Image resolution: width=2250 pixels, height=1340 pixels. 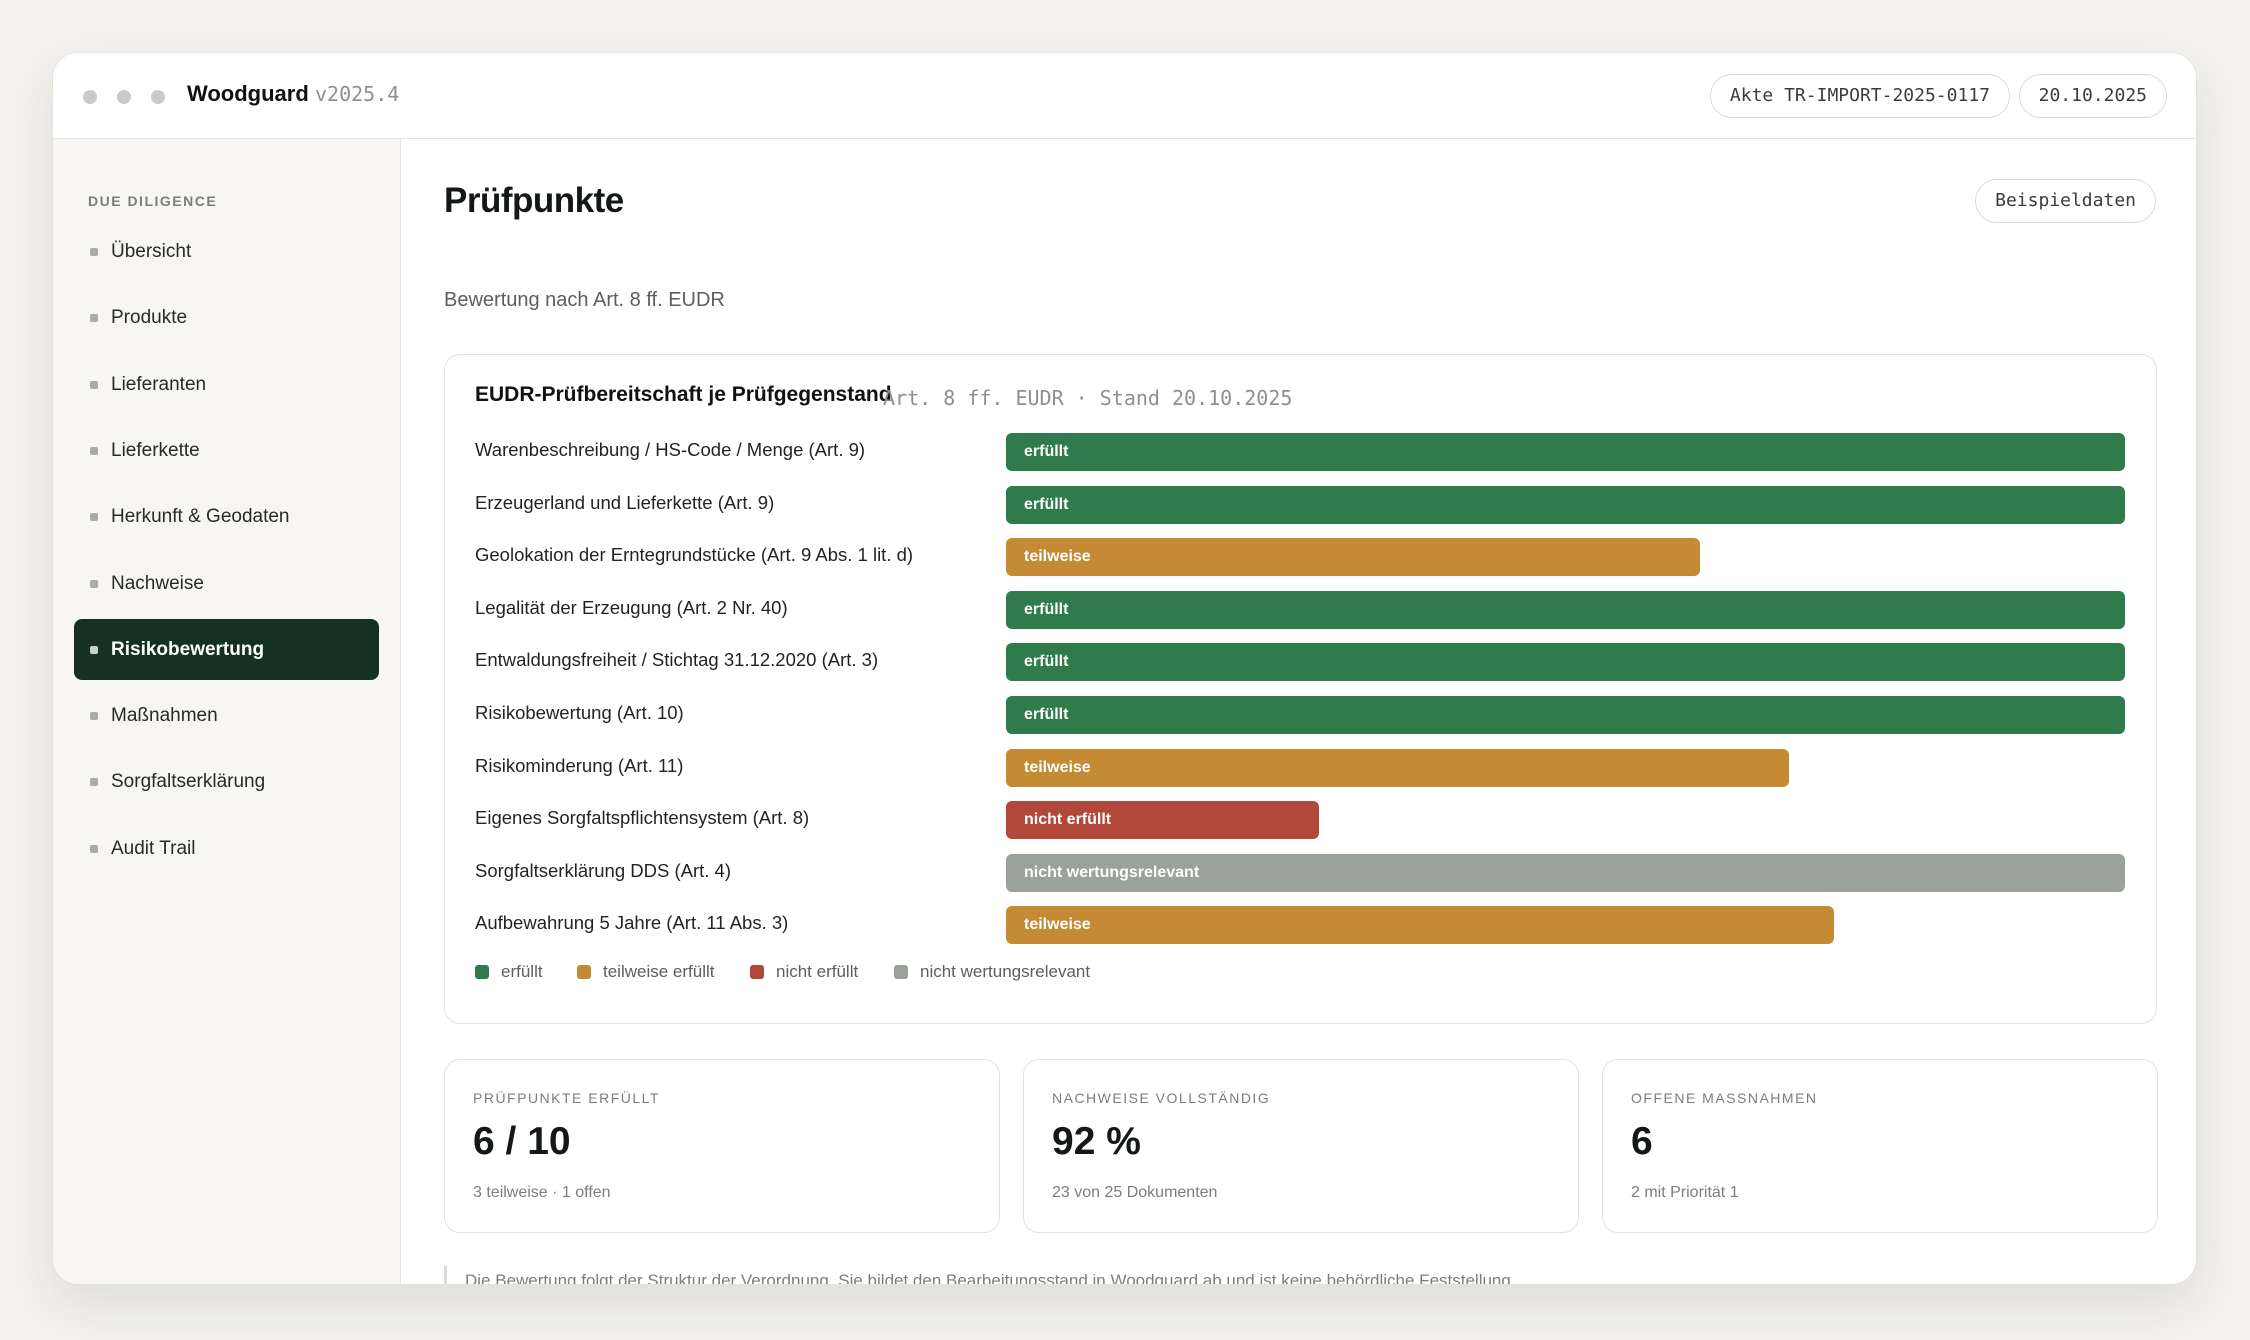 I want to click on sidebar-item: Produkte, so click(x=226, y=317).